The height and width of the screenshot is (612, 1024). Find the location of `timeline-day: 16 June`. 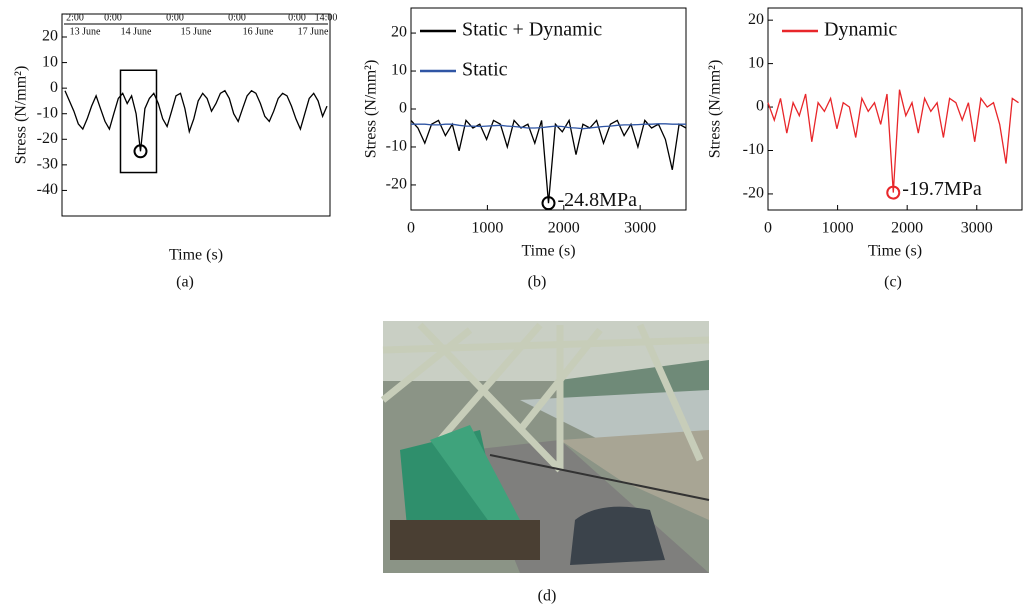

timeline-day: 16 June is located at coordinates (258, 31).